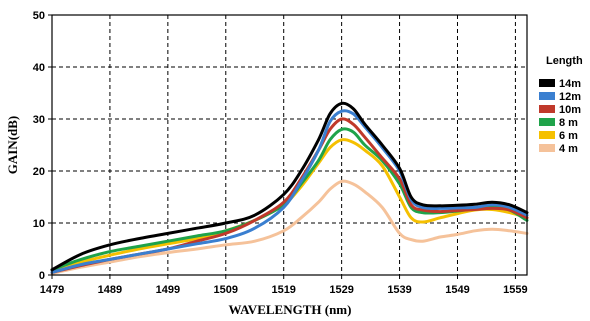 This screenshot has width=590, height=321. What do you see at coordinates (42, 276) in the screenshot?
I see `y-tick-label: 0` at bounding box center [42, 276].